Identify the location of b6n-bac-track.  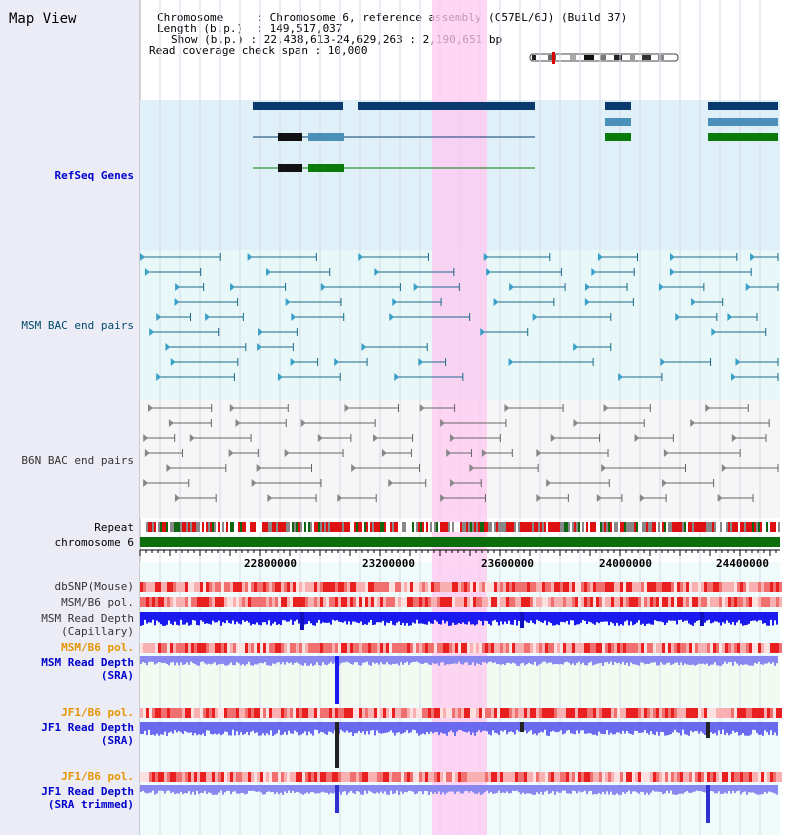
(461, 453).